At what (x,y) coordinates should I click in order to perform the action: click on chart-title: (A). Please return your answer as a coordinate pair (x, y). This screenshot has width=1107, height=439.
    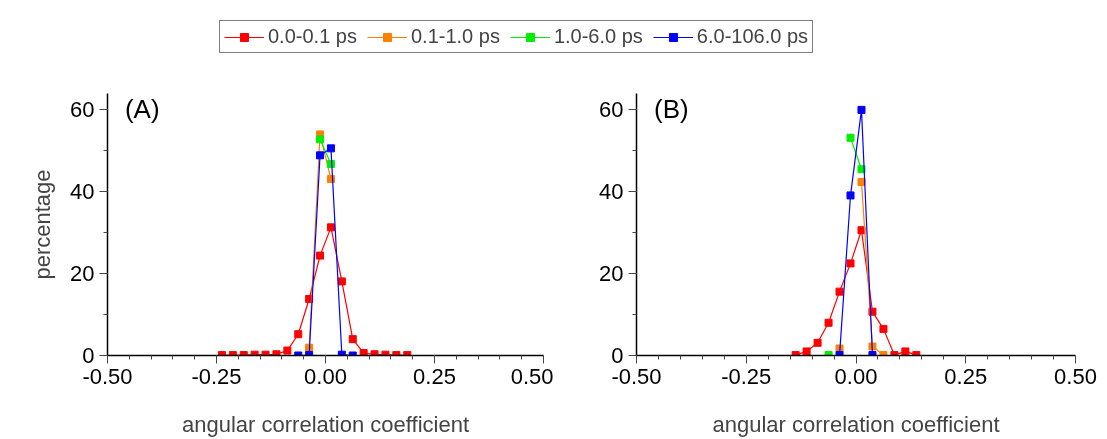
    Looking at the image, I should click on (142, 108).